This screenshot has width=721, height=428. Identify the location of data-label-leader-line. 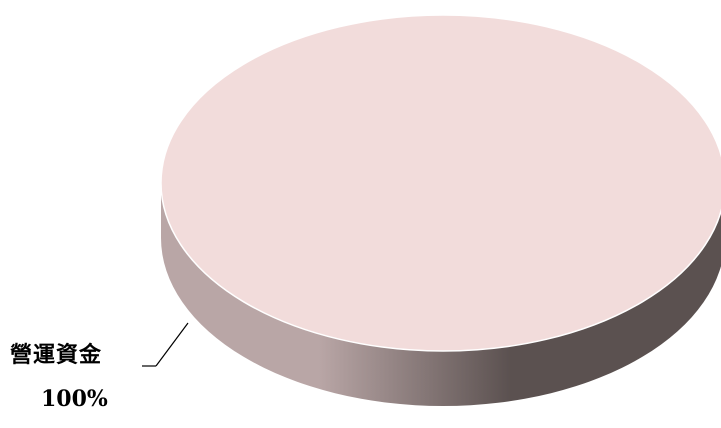
(172, 344).